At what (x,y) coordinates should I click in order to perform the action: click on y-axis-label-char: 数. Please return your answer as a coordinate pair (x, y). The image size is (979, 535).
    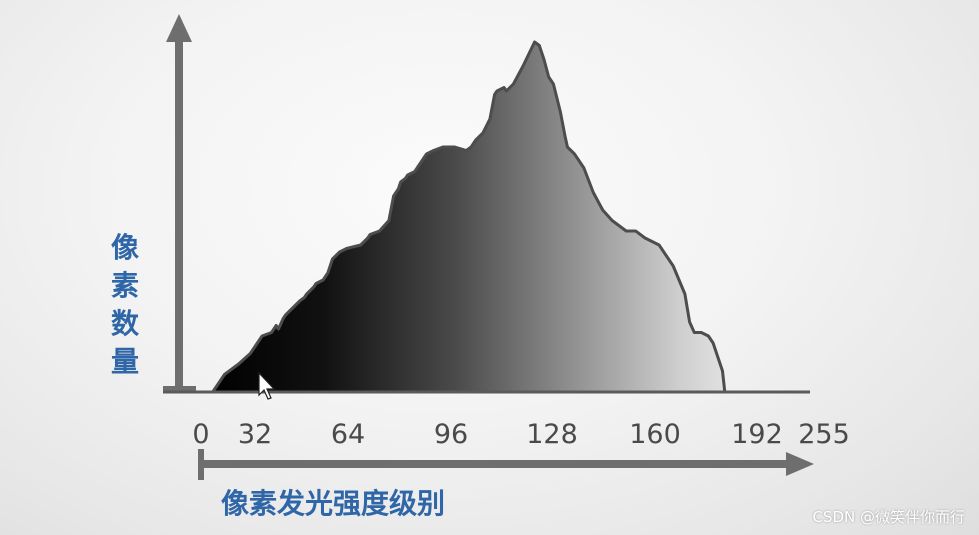
    Looking at the image, I should click on (125, 323).